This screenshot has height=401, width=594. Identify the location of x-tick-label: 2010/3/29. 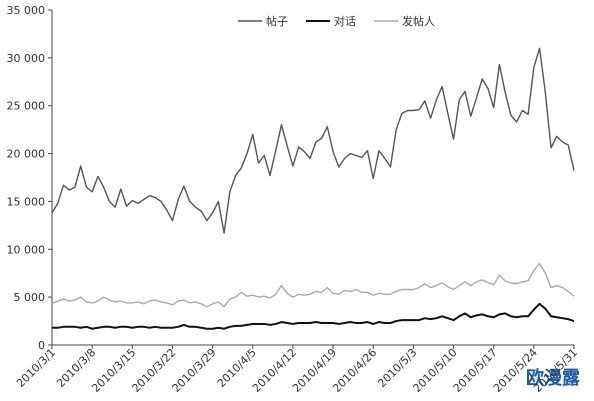
(194, 370).